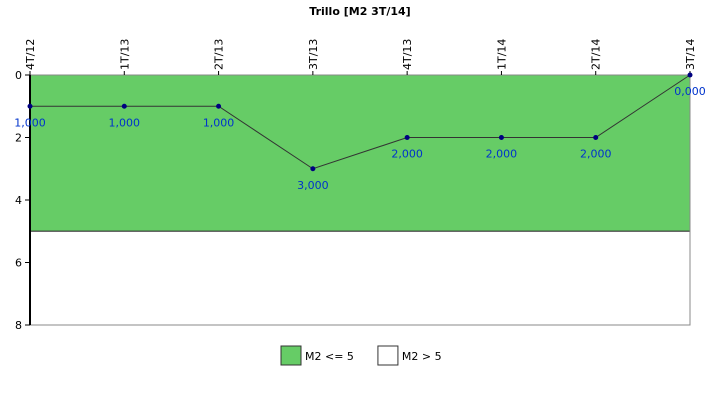 This screenshot has height=400, width=720. Describe the element at coordinates (18, 200) in the screenshot. I see `y-tick-label: 4` at that location.